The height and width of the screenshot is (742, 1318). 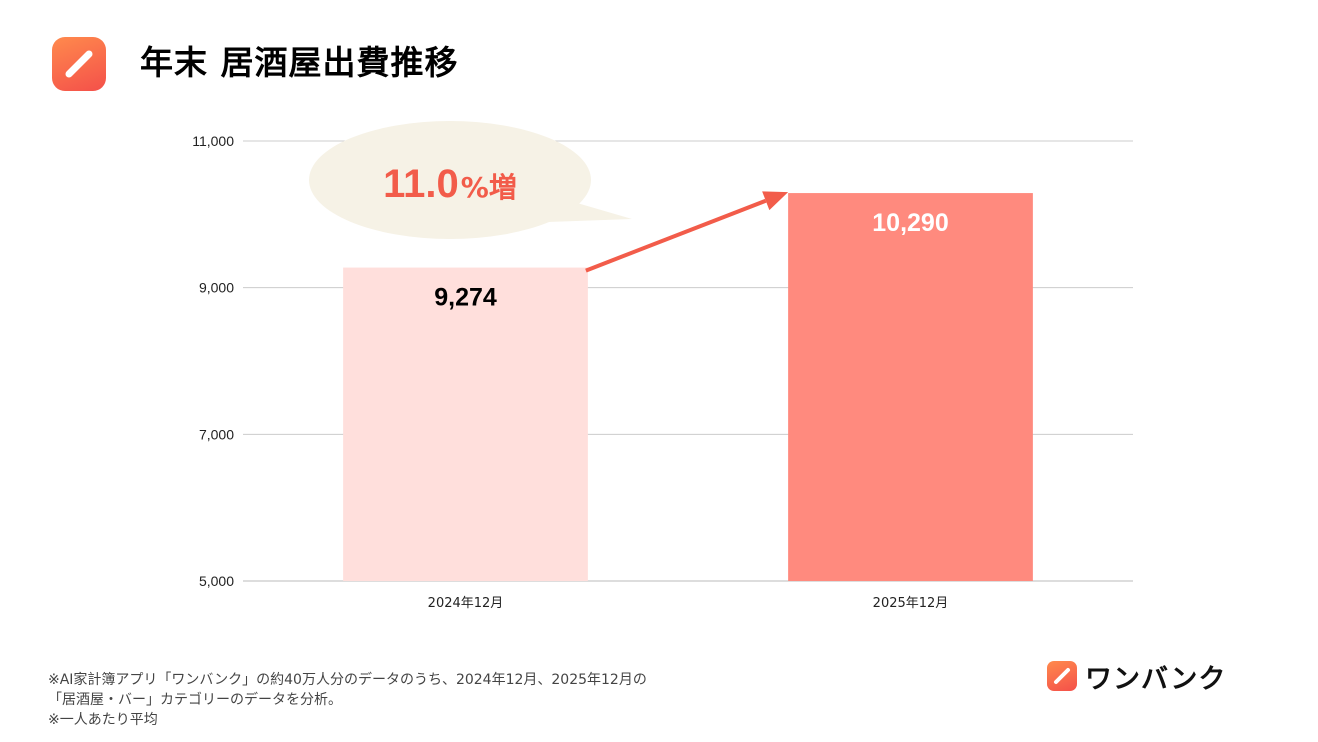 What do you see at coordinates (213, 361) in the screenshot?
I see `y-axis-ticks: 5,000 7,000 9,000 11,000` at bounding box center [213, 361].